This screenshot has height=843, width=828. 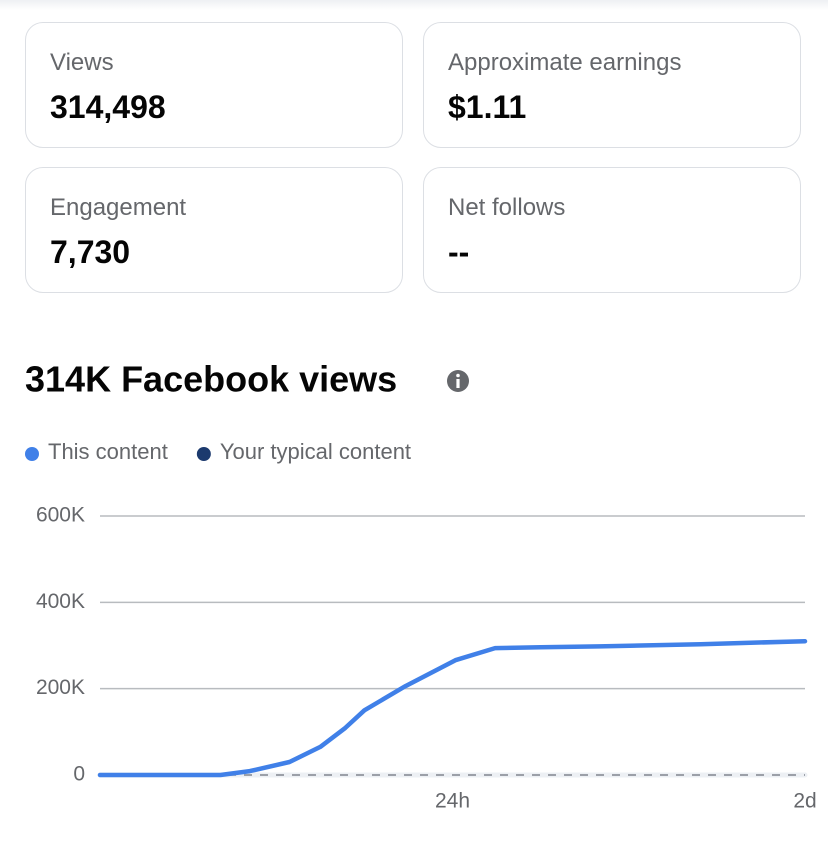 I want to click on series-line, so click(x=452, y=708).